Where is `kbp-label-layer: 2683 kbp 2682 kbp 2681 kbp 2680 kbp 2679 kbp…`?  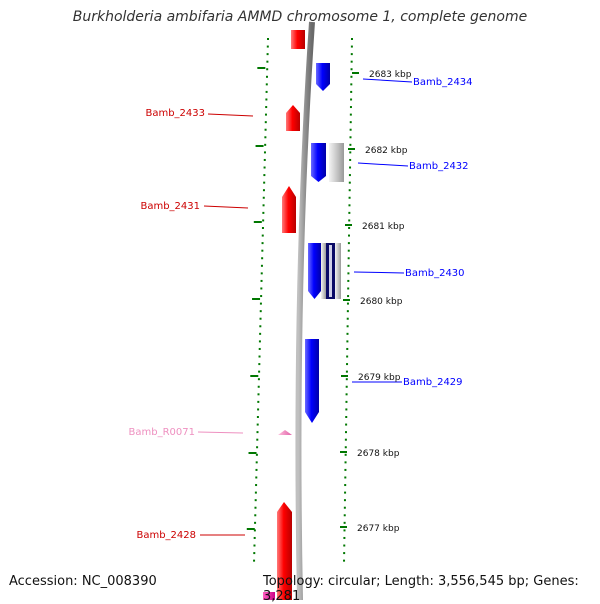 kbp-label-layer: 2683 kbp 2682 kbp 2681 kbp 2680 kbp 2679 kbp… is located at coordinates (376, 302).